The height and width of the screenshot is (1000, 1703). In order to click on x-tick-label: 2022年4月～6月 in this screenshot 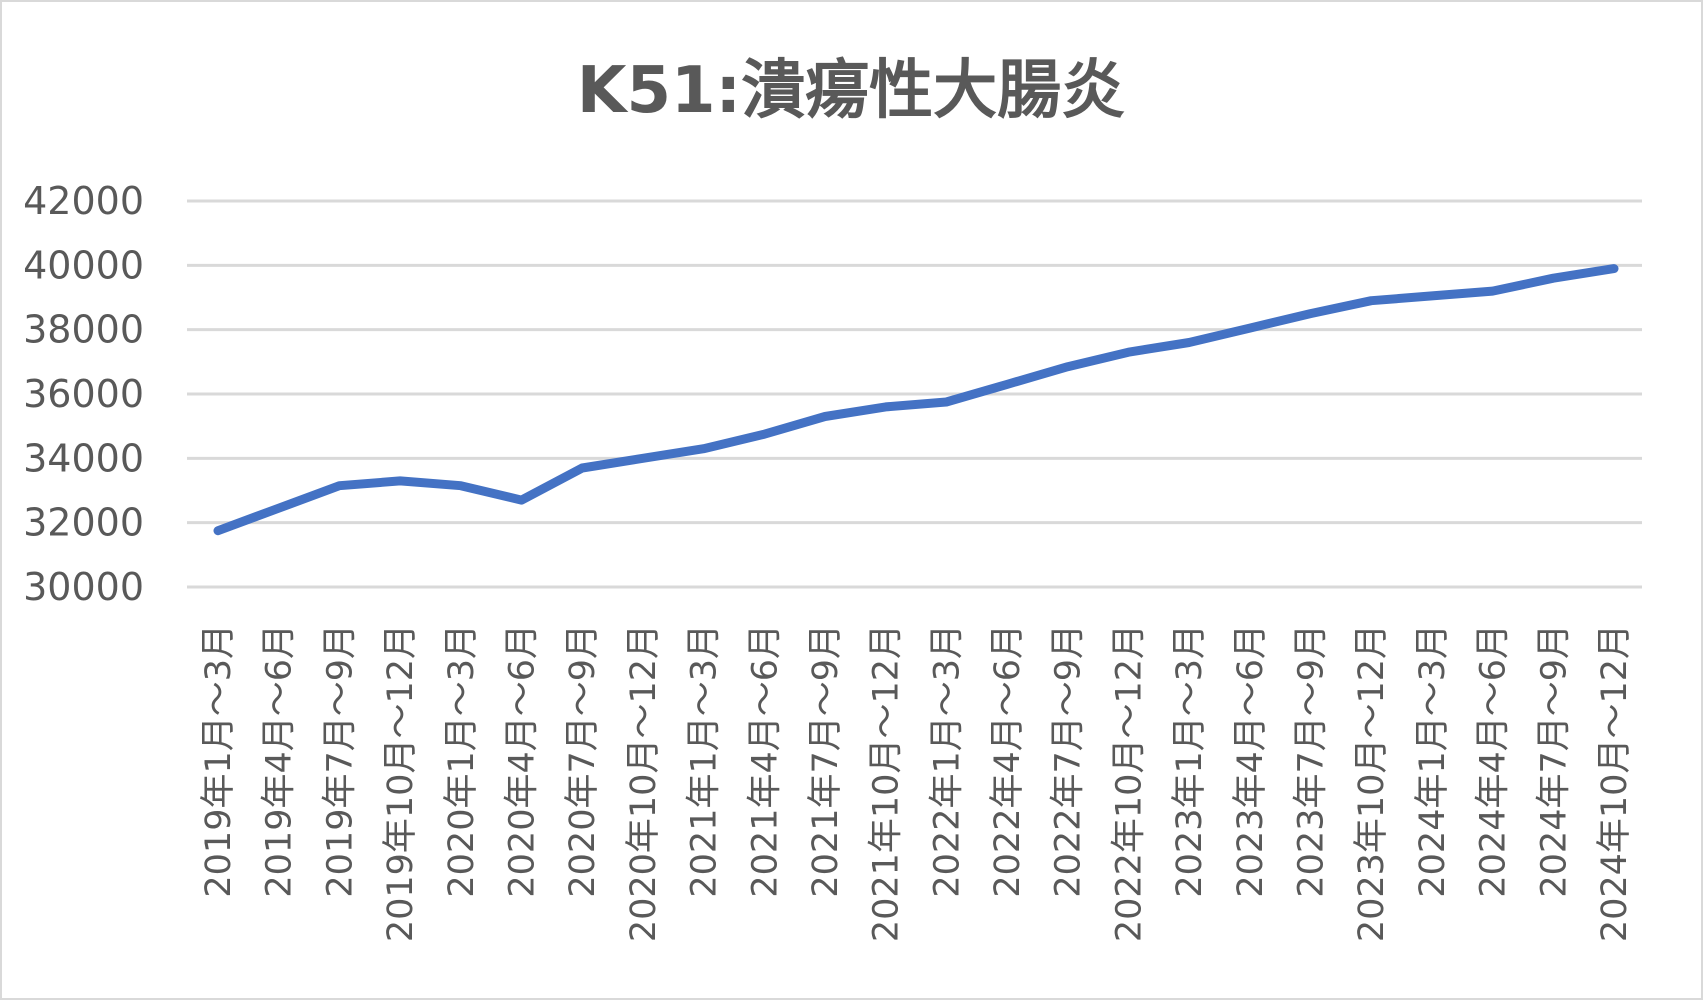, I will do `click(1008, 761)`.